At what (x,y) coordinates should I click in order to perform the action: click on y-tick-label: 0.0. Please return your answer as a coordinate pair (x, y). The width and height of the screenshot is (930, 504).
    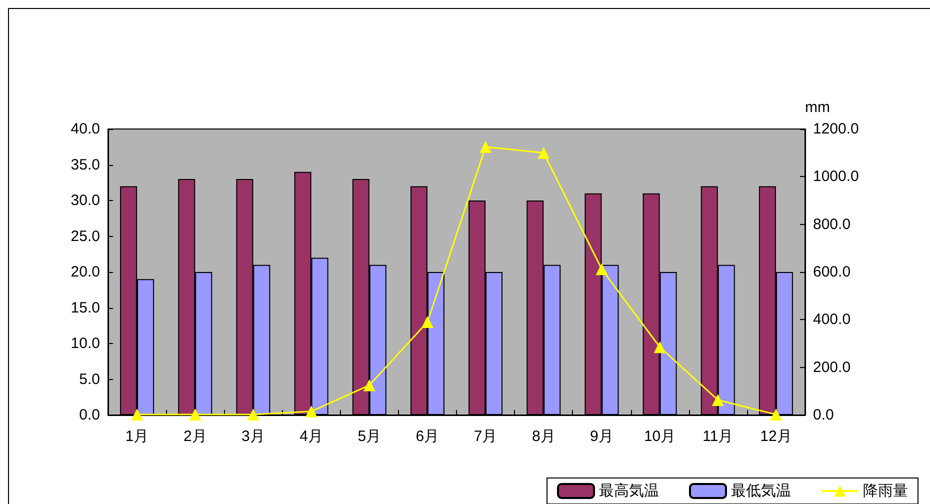
    Looking at the image, I should click on (89, 415).